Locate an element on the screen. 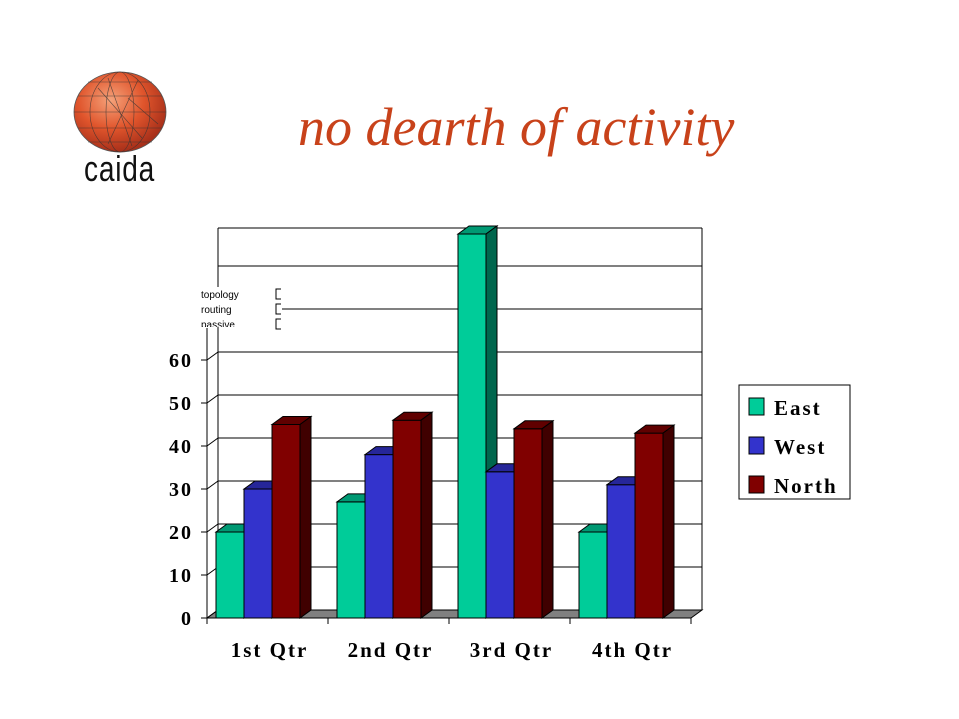 This screenshot has height=719, width=959. x-category-label: 4th Qtr is located at coordinates (632, 650).